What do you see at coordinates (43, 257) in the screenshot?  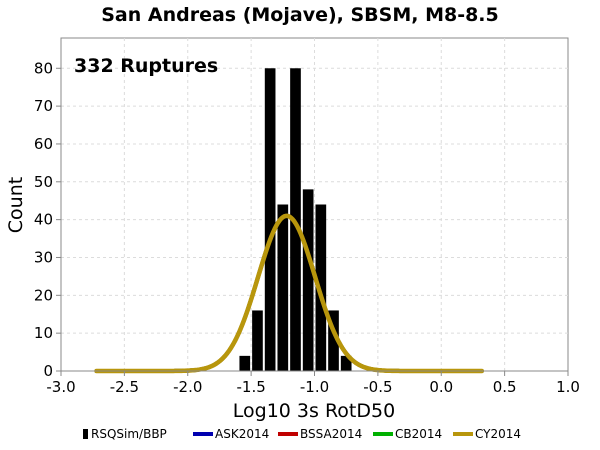 I see `y-tick-label: 30` at bounding box center [43, 257].